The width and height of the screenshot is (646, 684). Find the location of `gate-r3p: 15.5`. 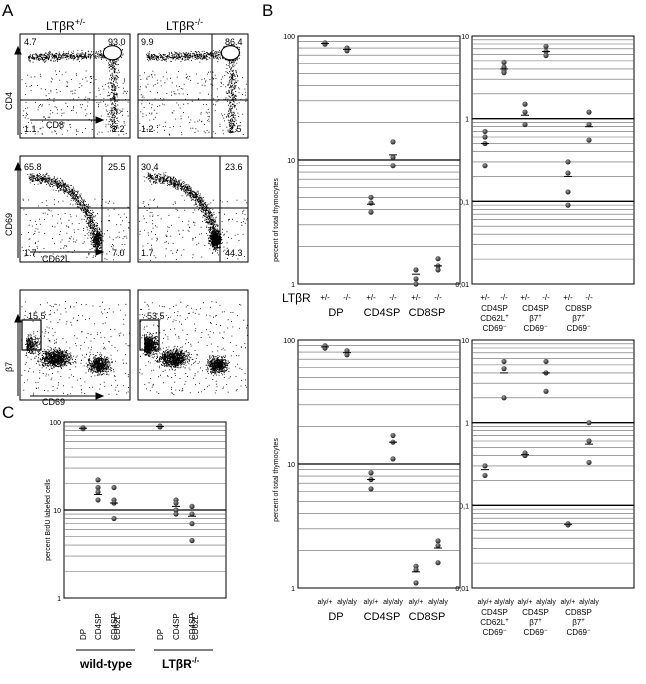

gate-r3p: 15.5 is located at coordinates (37, 316).